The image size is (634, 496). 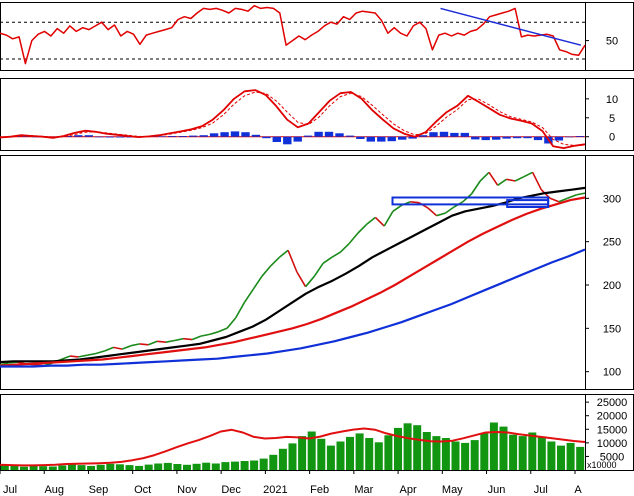 What do you see at coordinates (10, 490) in the screenshot?
I see `x-axis-label-0: Jul` at bounding box center [10, 490].